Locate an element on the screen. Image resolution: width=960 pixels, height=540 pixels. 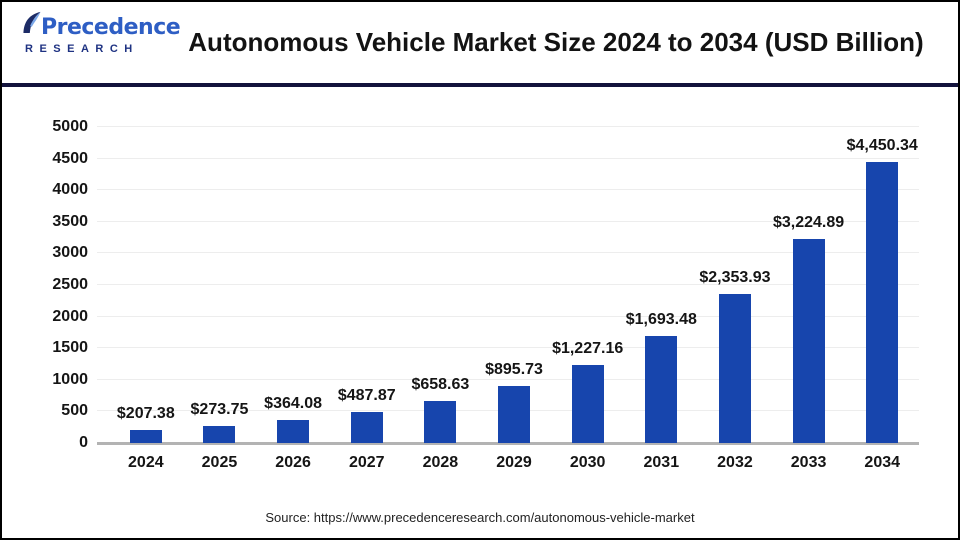
bar-value-label: $3,224.89 is located at coordinates (808, 223).